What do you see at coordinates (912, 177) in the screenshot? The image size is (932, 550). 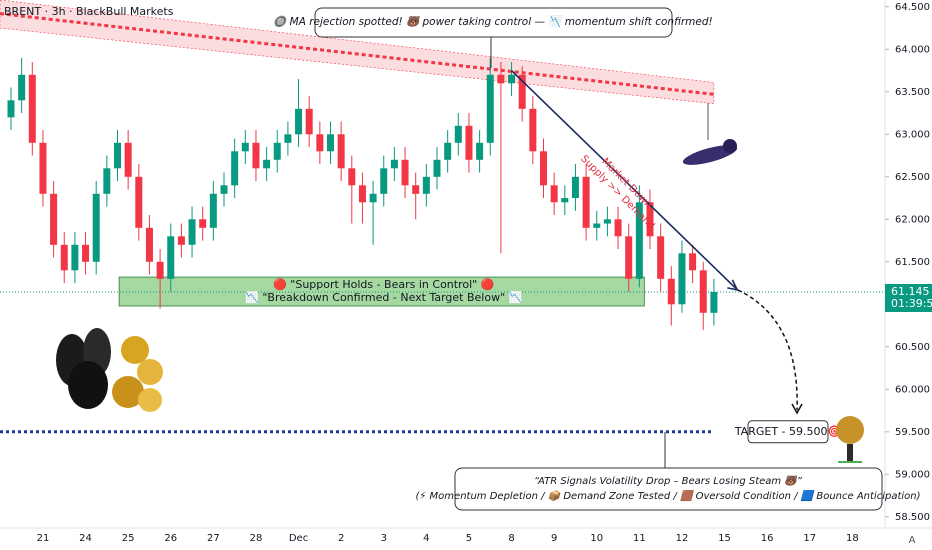 I see `y-tick-label: 62.500` at bounding box center [912, 177].